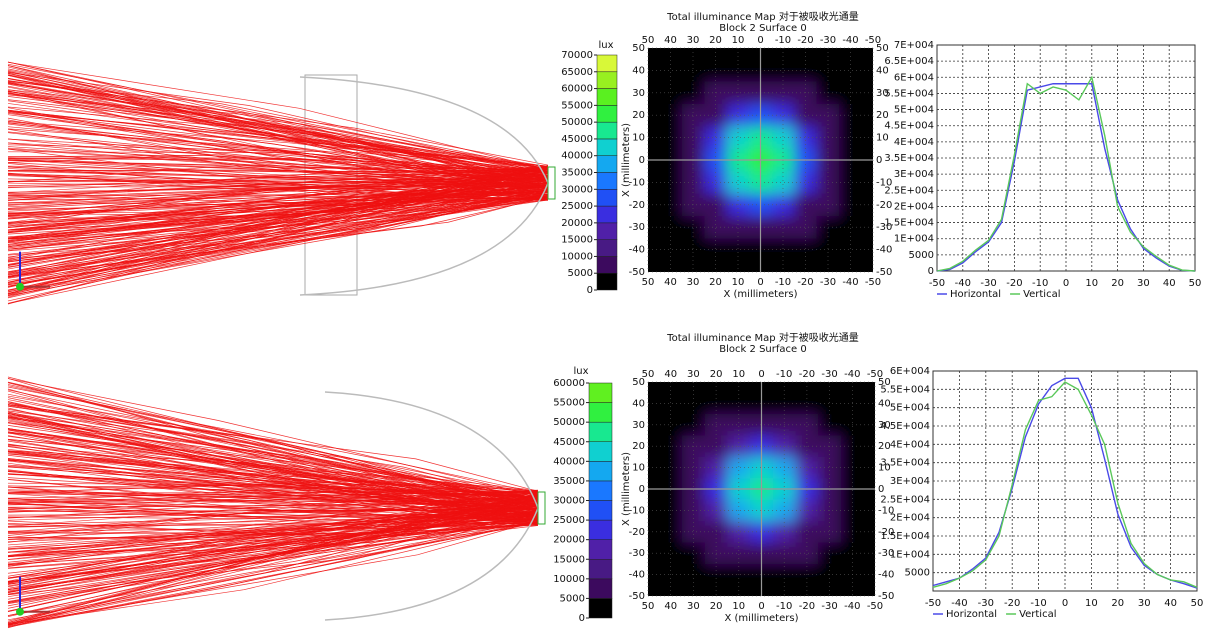 This screenshot has width=1211, height=633. Describe the element at coordinates (577, 173) in the screenshot. I see `colorbar-tick-label: 35000` at that location.